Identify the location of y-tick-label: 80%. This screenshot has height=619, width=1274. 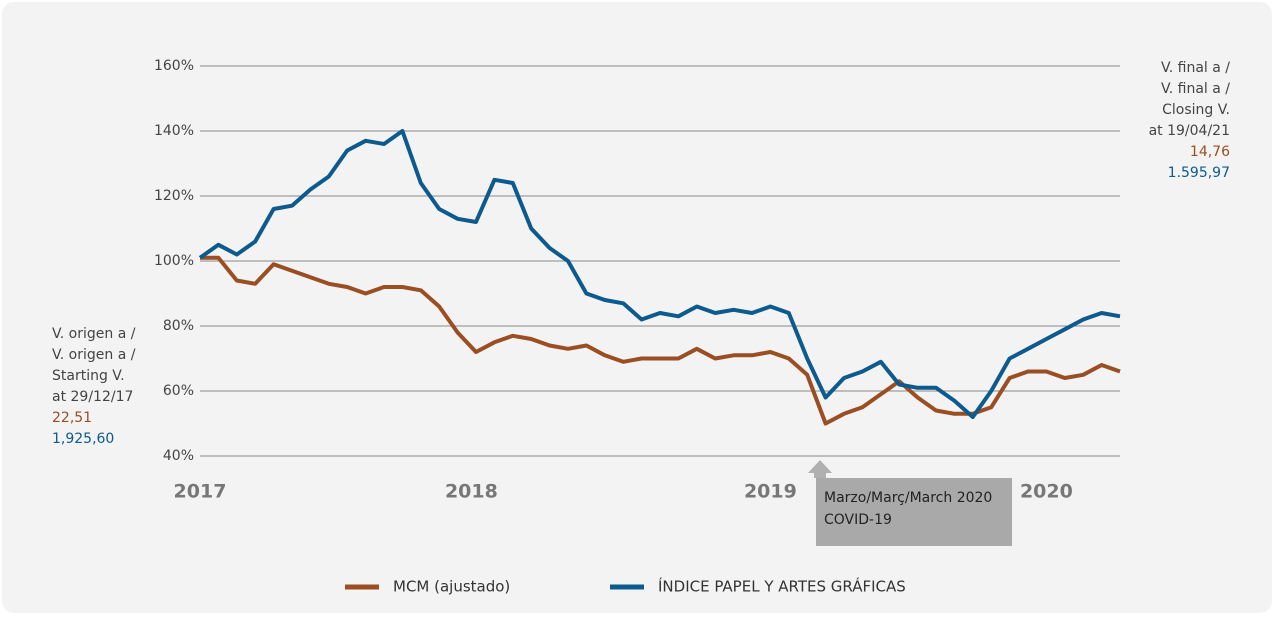
(178, 326).